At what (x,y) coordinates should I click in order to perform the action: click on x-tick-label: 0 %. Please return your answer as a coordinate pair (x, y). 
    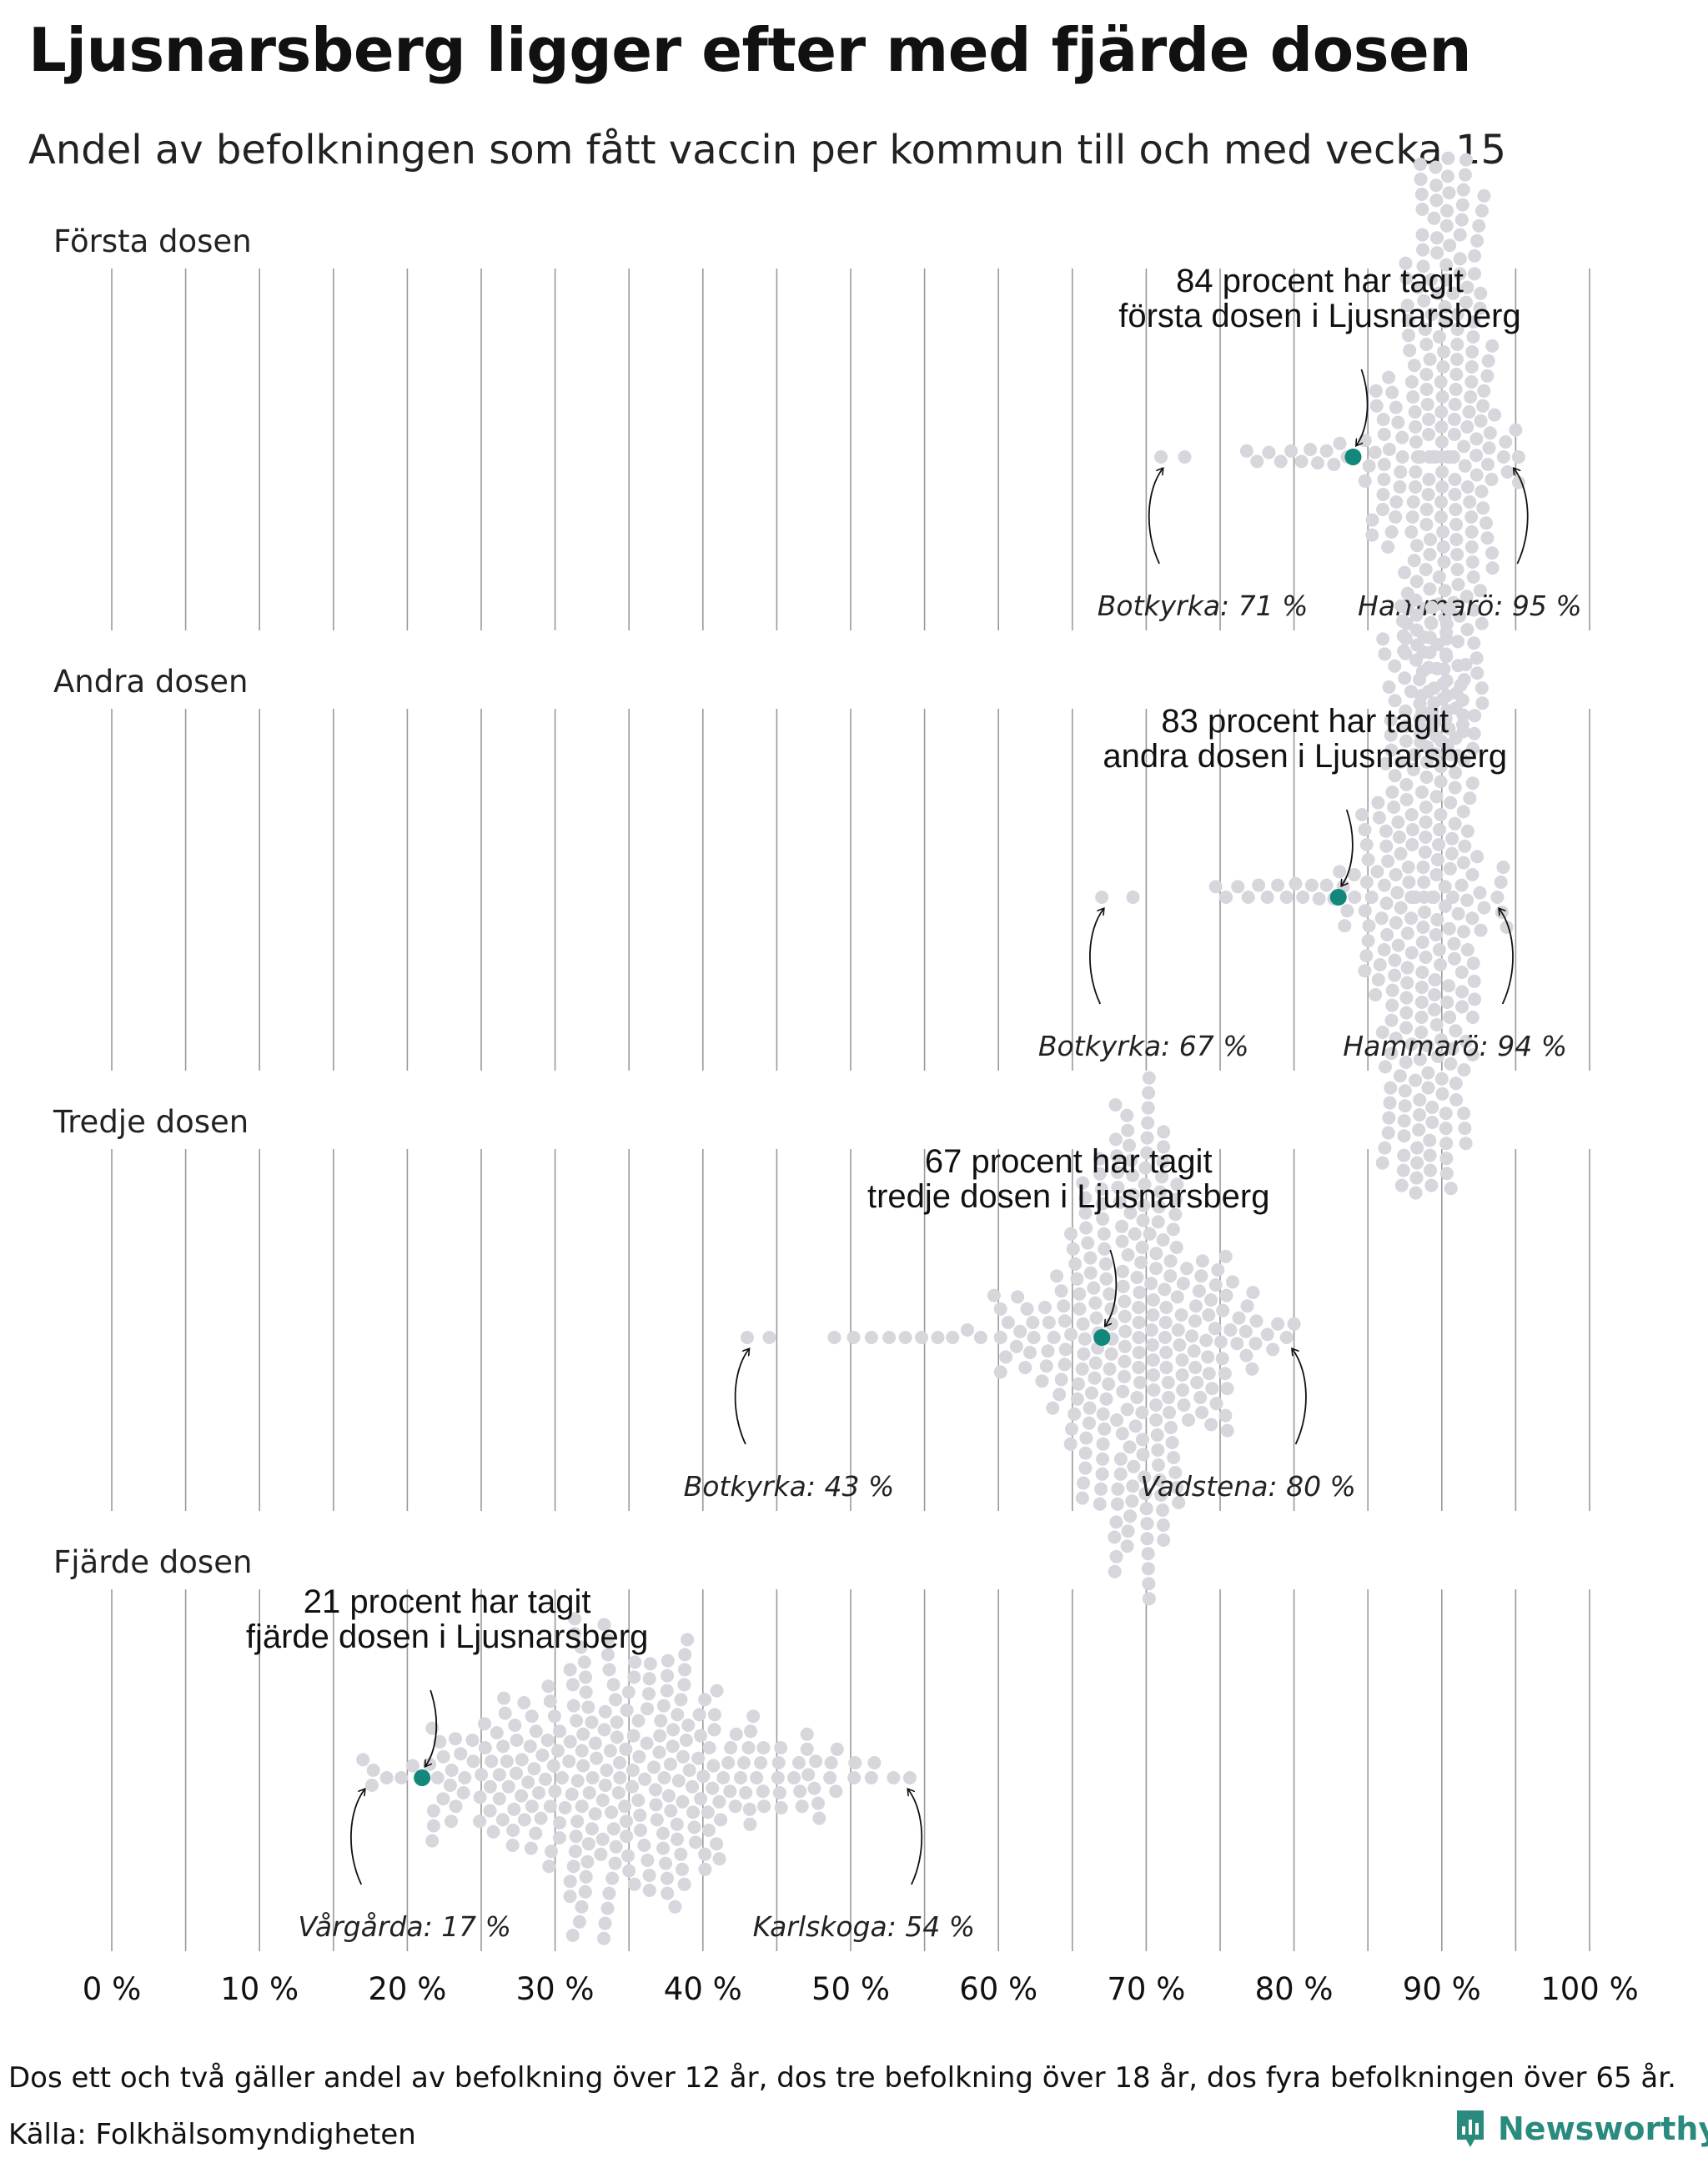
    Looking at the image, I should click on (112, 1989).